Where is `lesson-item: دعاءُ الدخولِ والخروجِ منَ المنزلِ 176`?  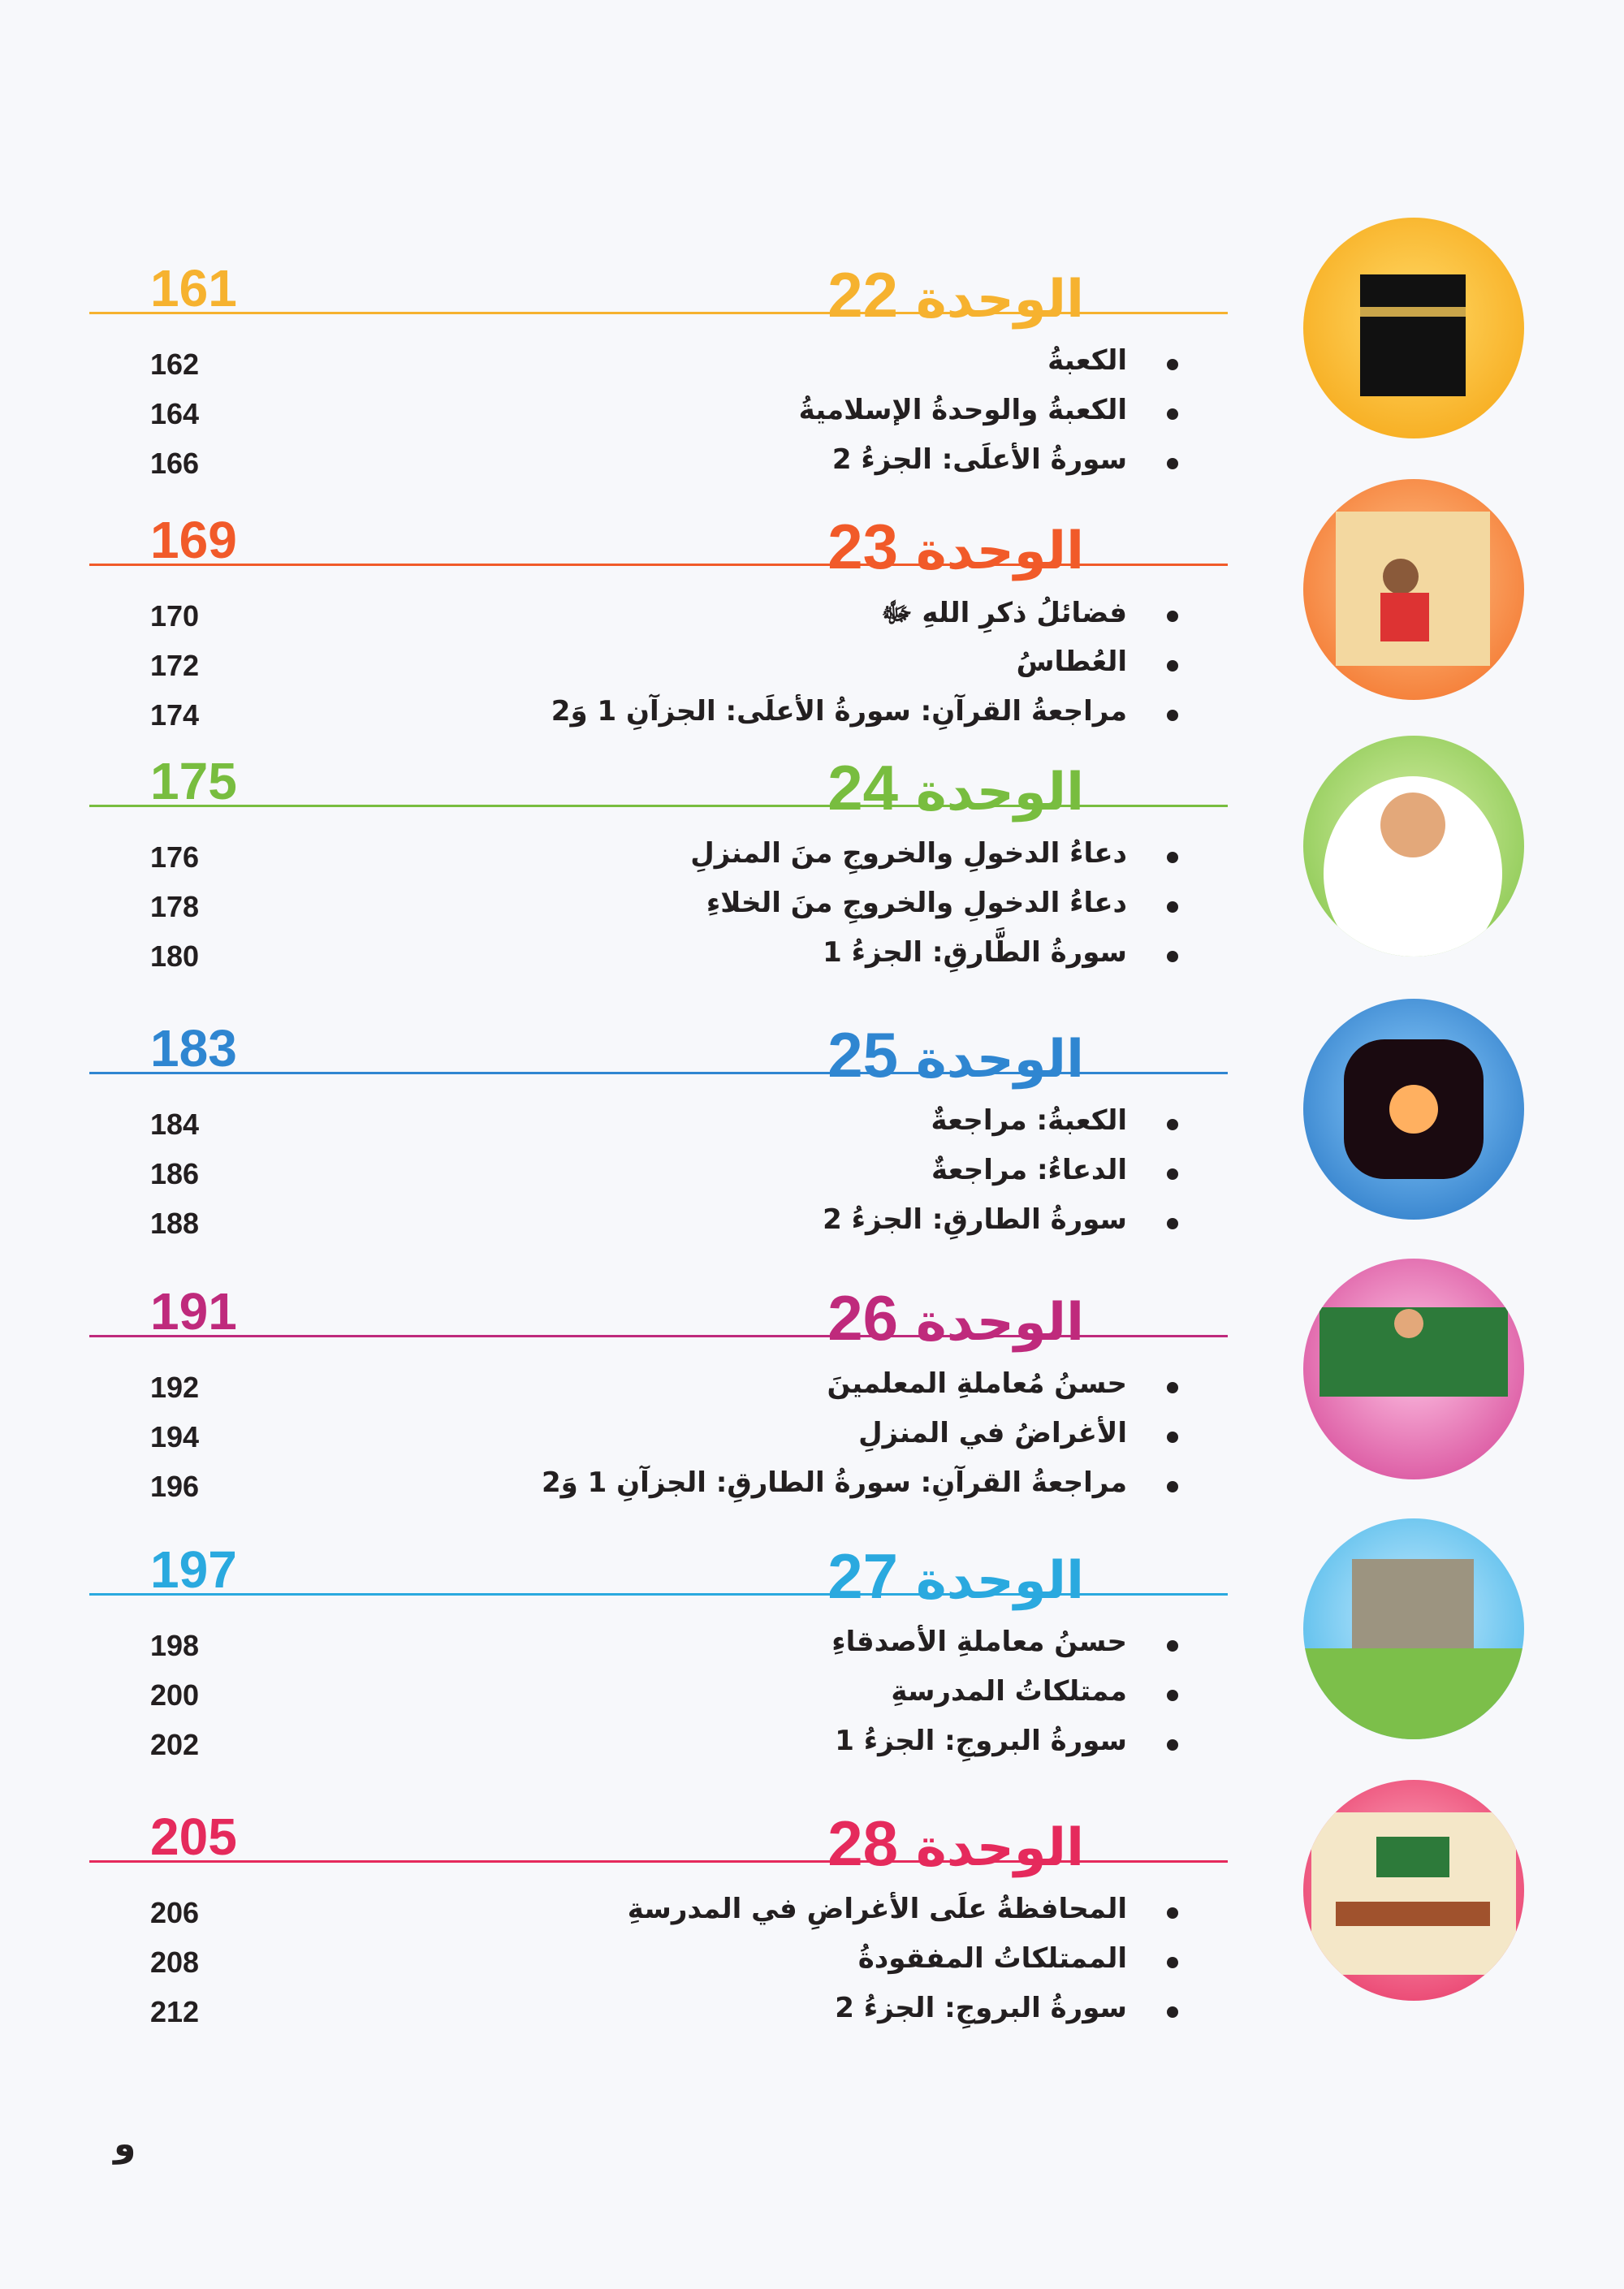
lesson-item: دعاءُ الدخولِ والخروجِ منَ المنزلِ 176 is located at coordinates (812, 863).